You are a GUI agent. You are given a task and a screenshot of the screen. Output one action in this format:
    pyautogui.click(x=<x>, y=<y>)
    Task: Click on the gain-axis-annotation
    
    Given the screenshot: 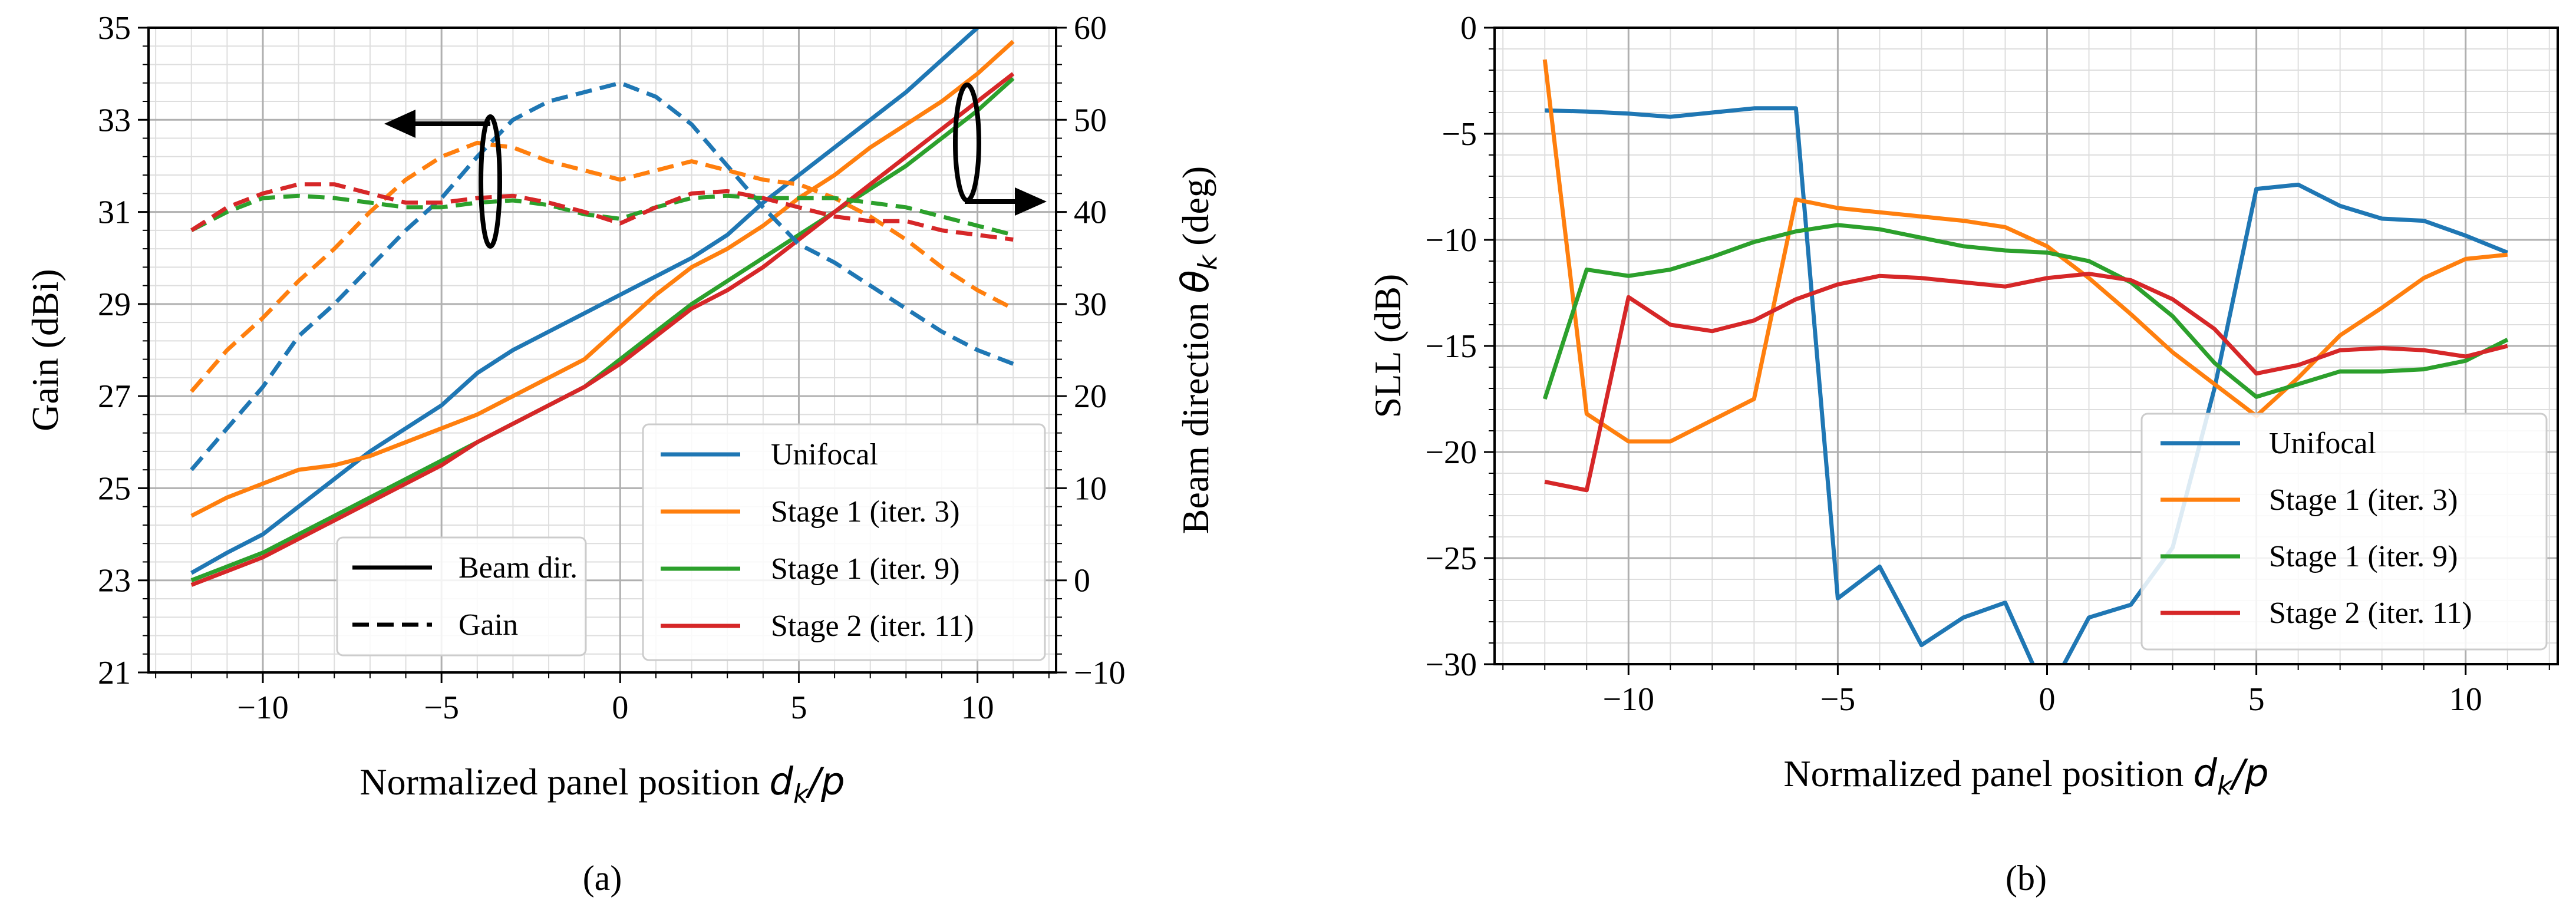 What is the action you would take?
    pyautogui.click(x=443, y=179)
    